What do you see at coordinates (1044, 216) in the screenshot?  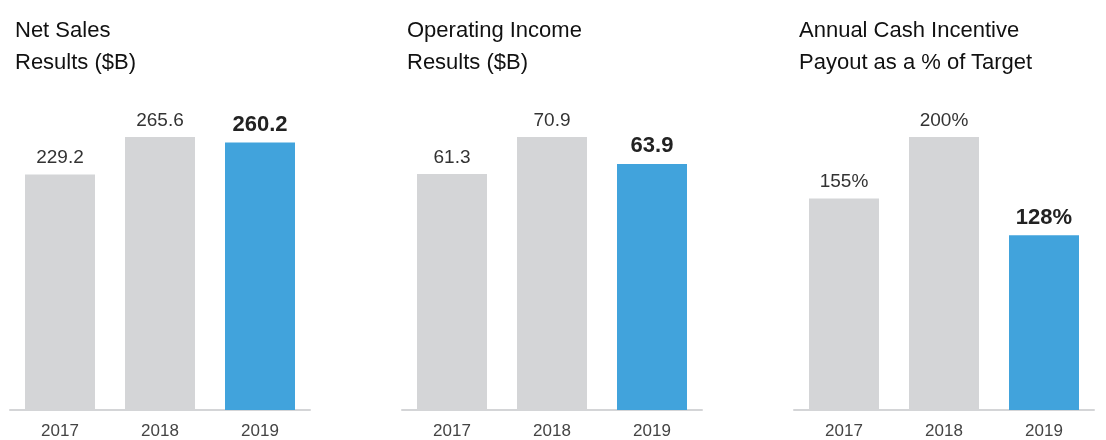 I see `data-label: 128%` at bounding box center [1044, 216].